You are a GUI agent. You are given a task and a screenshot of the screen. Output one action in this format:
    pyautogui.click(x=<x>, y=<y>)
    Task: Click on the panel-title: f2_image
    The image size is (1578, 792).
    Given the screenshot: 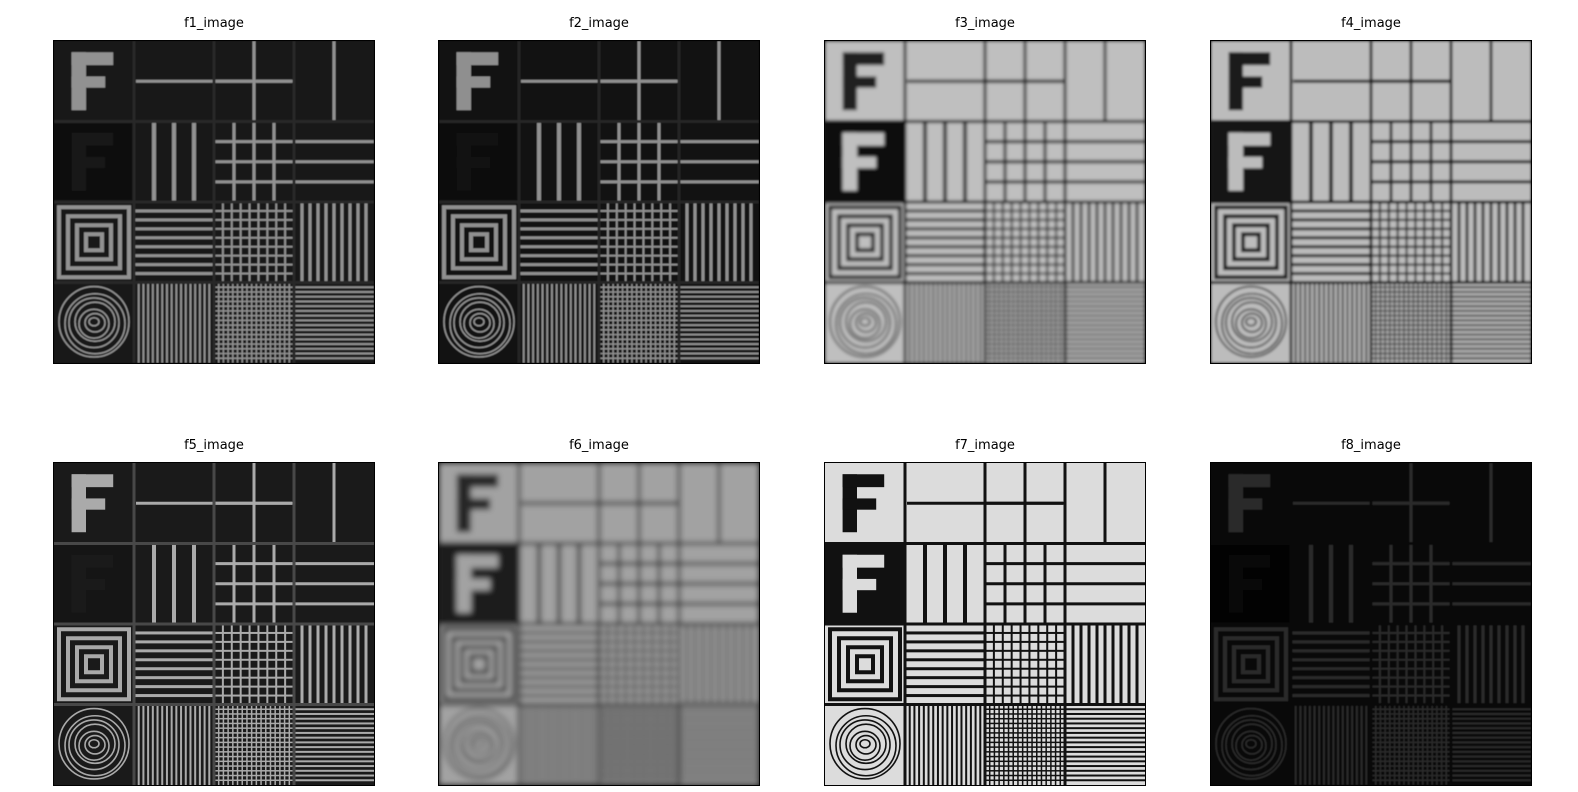 What is the action you would take?
    pyautogui.click(x=599, y=23)
    